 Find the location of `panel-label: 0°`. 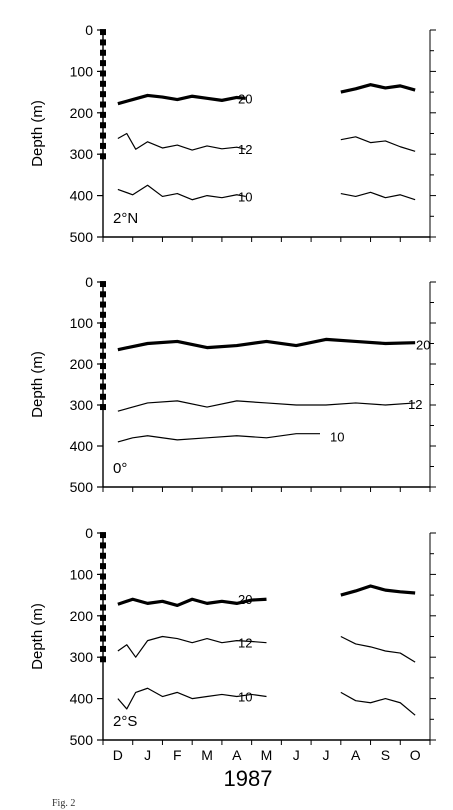

panel-label: 0° is located at coordinates (120, 468).